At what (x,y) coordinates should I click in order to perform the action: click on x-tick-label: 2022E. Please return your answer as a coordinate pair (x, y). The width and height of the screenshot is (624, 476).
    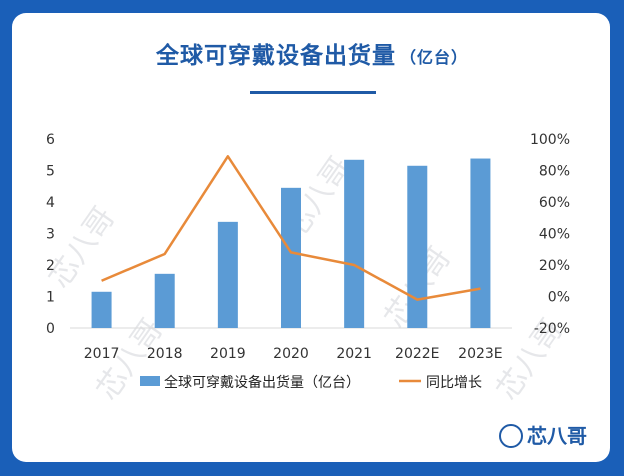
    Looking at the image, I should click on (417, 354).